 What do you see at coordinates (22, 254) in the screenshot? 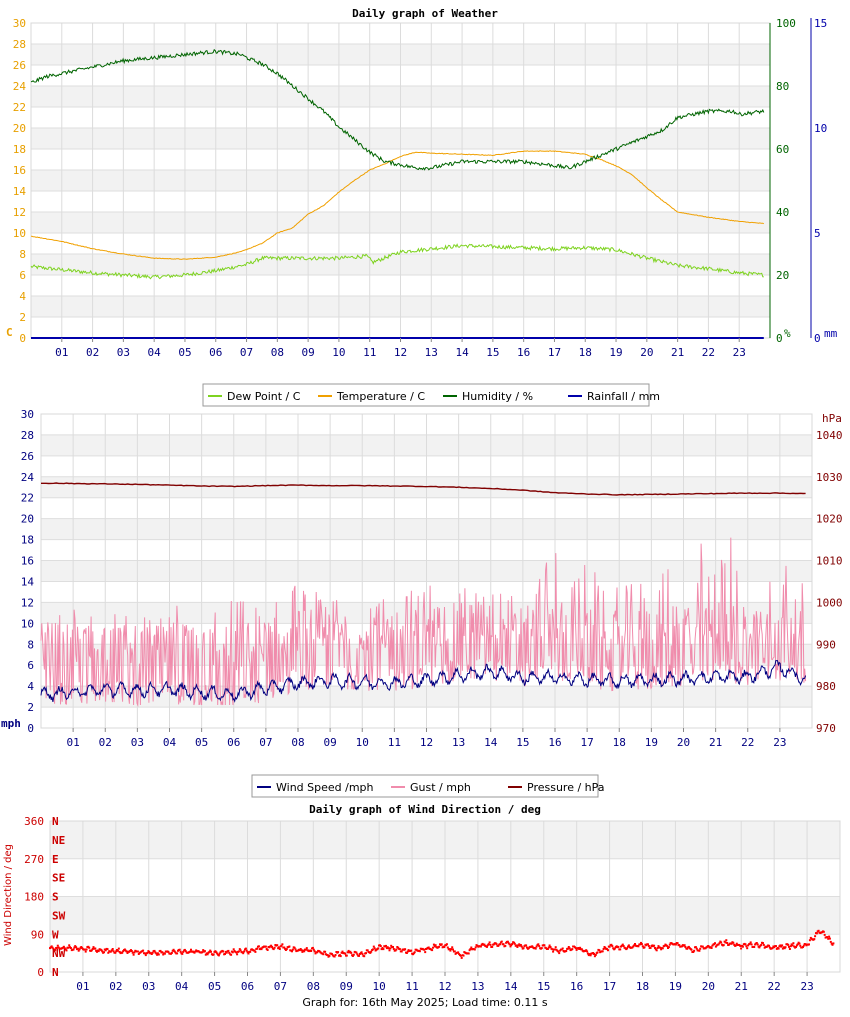
I see `left-tick-label: 8` at bounding box center [22, 254].